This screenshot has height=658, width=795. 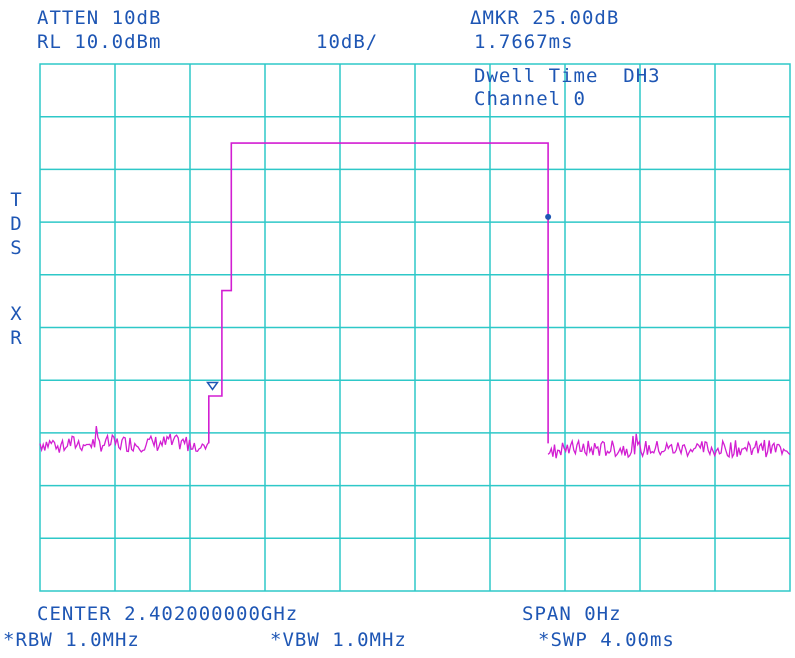 What do you see at coordinates (545, 18) in the screenshot?
I see `delta-marker-label: ΔMKR 25.00dB` at bounding box center [545, 18].